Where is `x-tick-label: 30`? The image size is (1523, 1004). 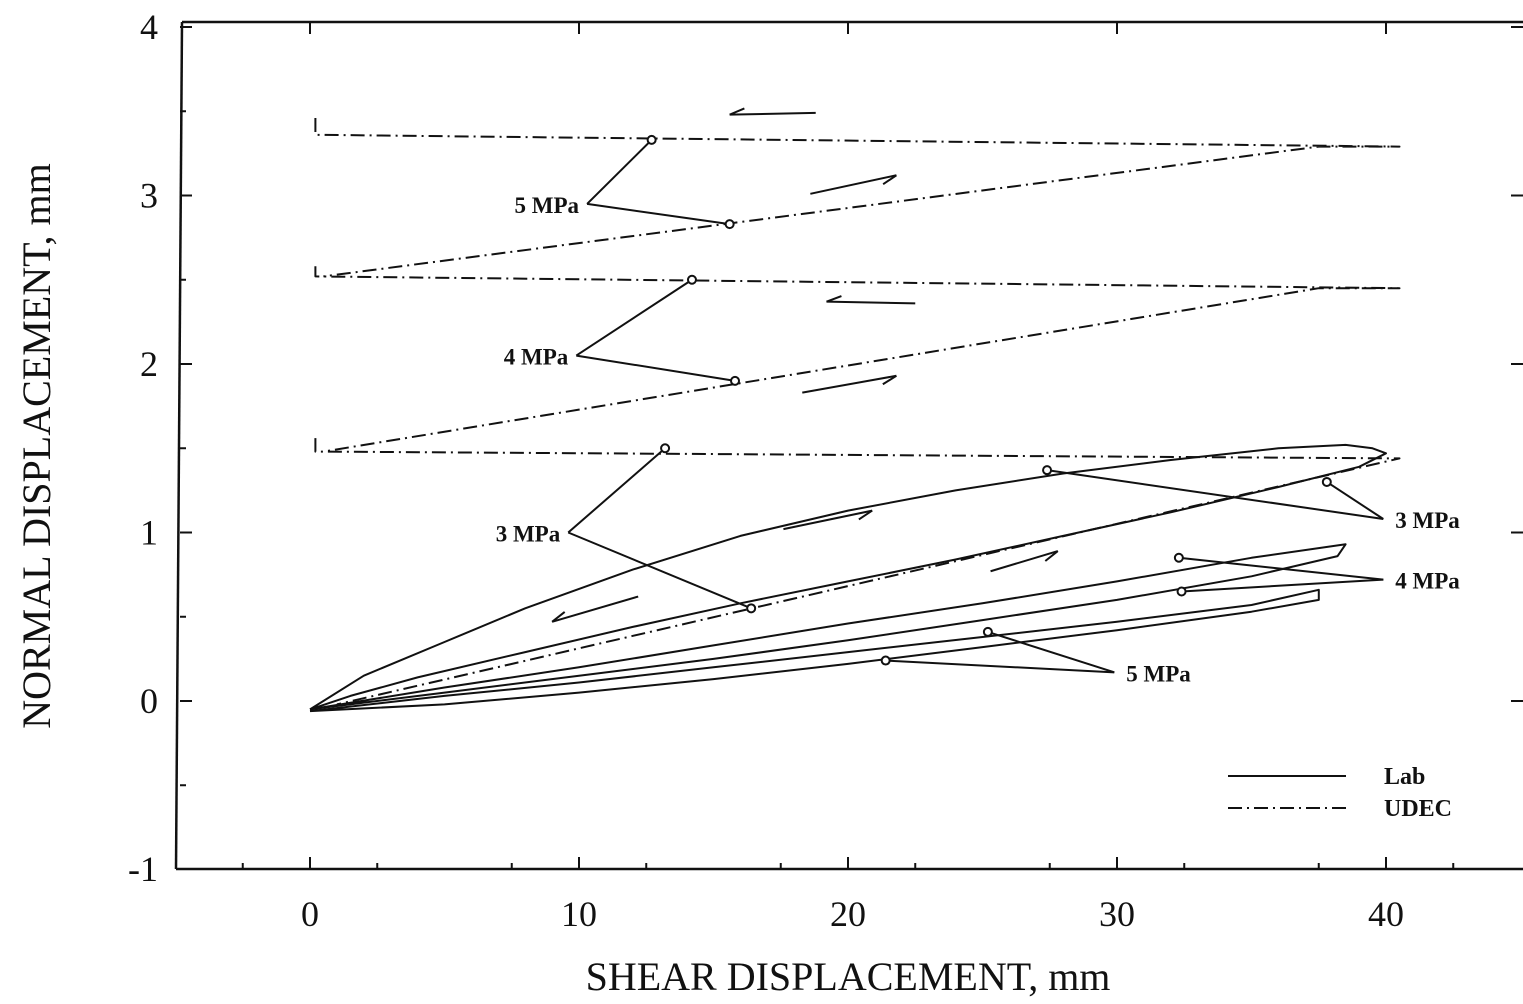 x-tick-label: 30 is located at coordinates (1117, 914).